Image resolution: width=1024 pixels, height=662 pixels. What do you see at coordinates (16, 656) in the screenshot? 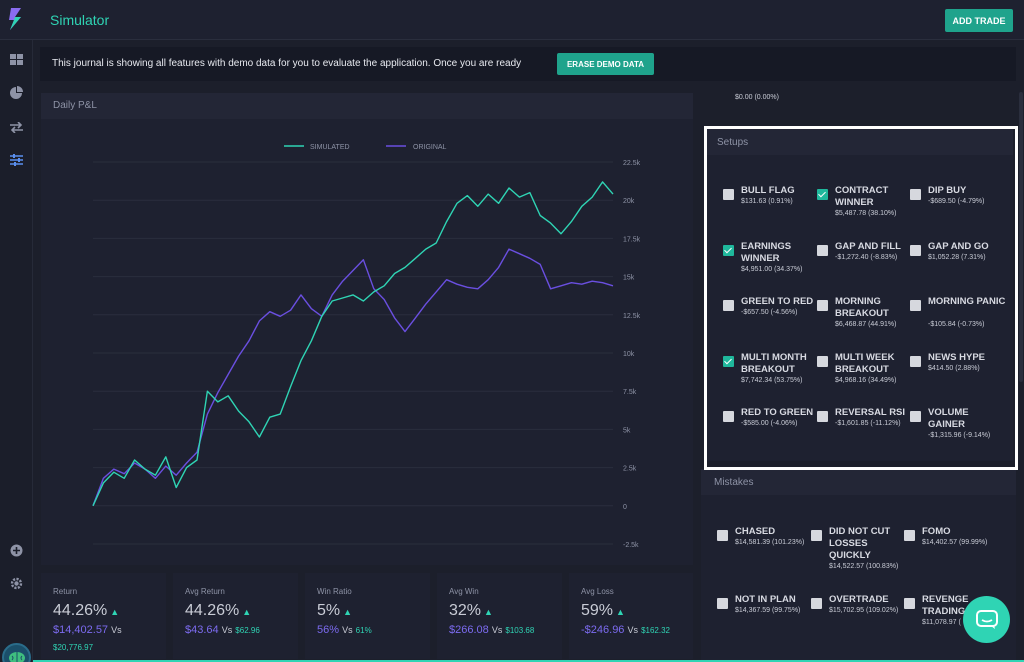
I see `avatar-brain-icon` at bounding box center [16, 656].